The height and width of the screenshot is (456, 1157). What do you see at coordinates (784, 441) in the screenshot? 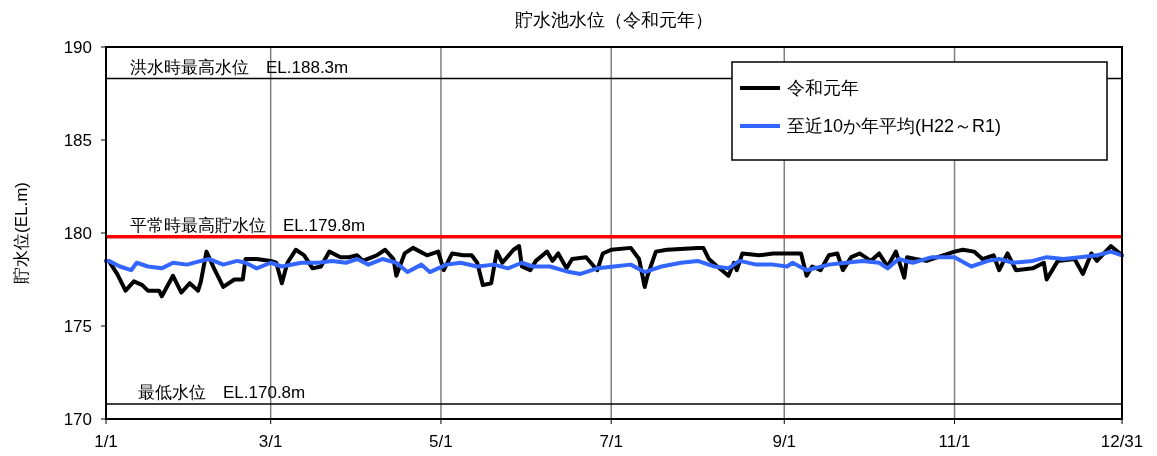
I see `x-tick-label: 9/1` at bounding box center [784, 441].